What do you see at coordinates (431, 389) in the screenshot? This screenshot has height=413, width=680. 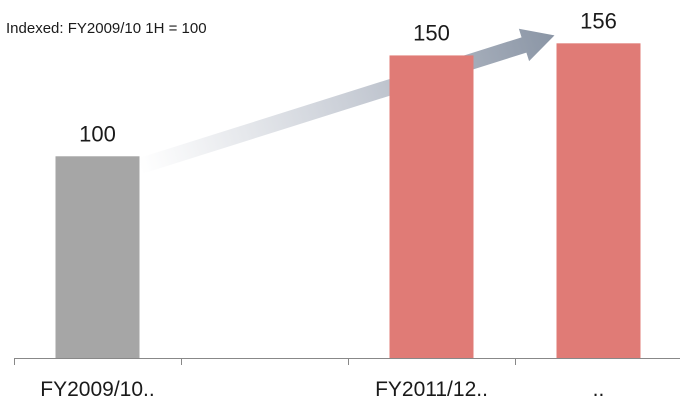 I see `x-tick-label: FY2011/12..` at bounding box center [431, 389].